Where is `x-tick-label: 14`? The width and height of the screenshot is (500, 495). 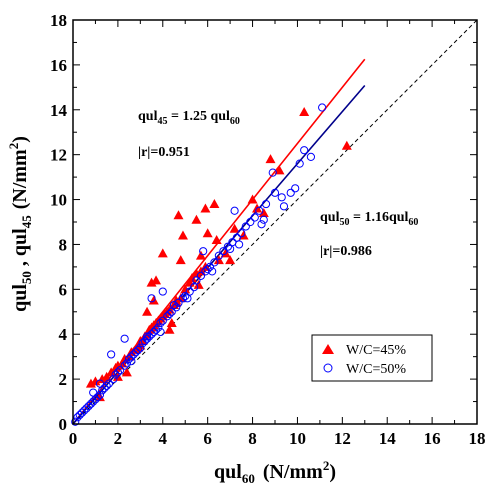 x-tick-label: 14 is located at coordinates (388, 438).